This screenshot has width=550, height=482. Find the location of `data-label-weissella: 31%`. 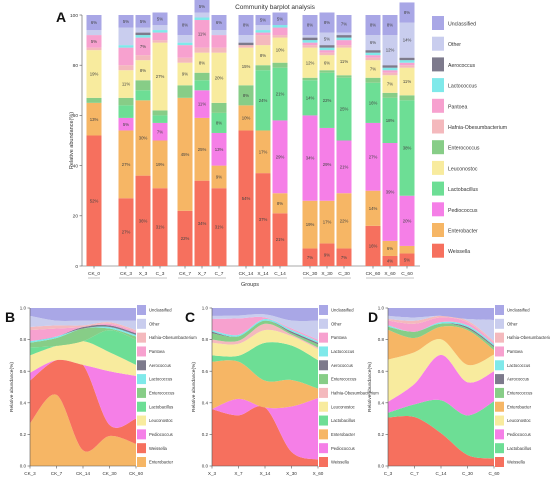

data-label-weissella: 31% is located at coordinates (160, 227).